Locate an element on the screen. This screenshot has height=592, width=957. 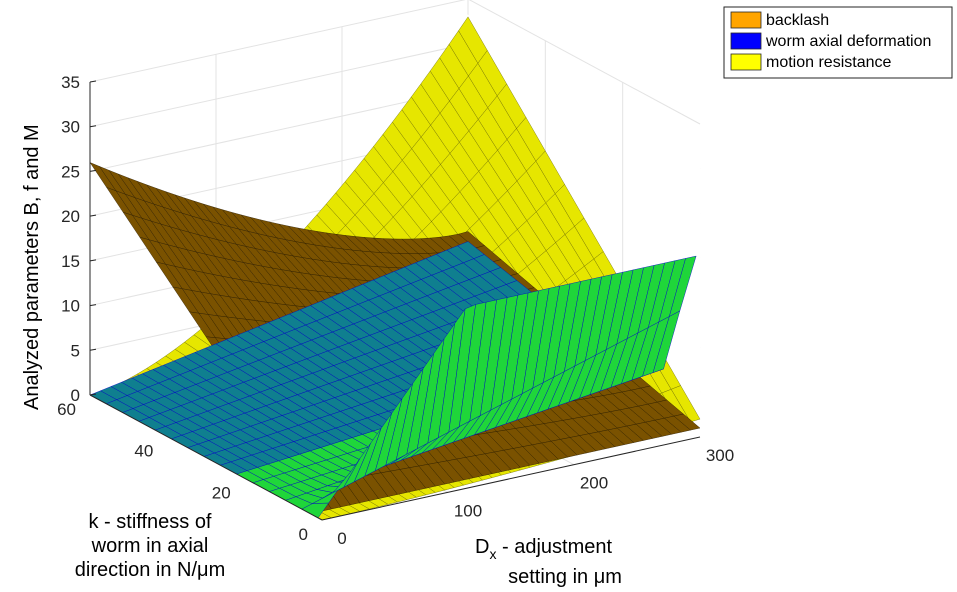
x-tick-label: 0 is located at coordinates (341, 538).